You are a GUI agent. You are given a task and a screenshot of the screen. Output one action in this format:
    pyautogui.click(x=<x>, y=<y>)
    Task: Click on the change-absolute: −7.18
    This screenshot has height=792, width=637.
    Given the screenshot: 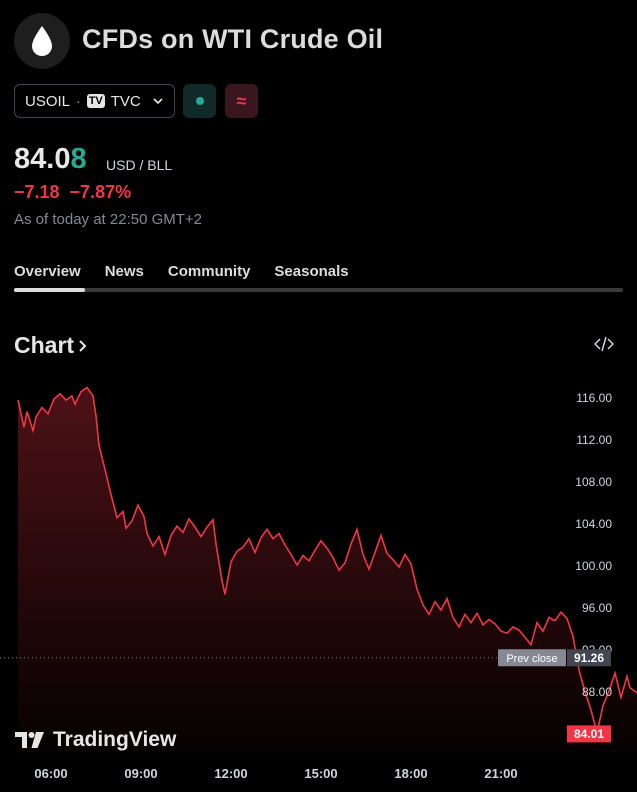 What is the action you would take?
    pyautogui.click(x=37, y=192)
    